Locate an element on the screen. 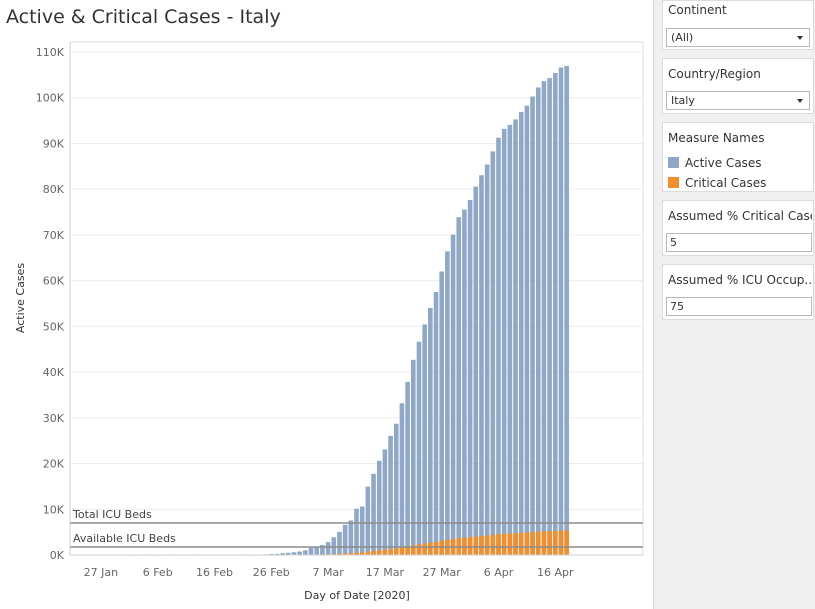 This screenshot has height=609, width=815. y-tick-label: 90K is located at coordinates (54, 143).